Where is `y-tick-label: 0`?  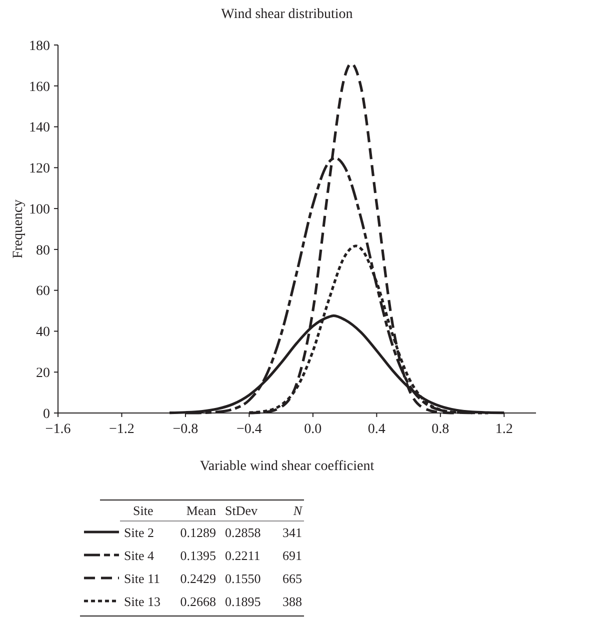
y-tick-label: 0 is located at coordinates (46, 414).